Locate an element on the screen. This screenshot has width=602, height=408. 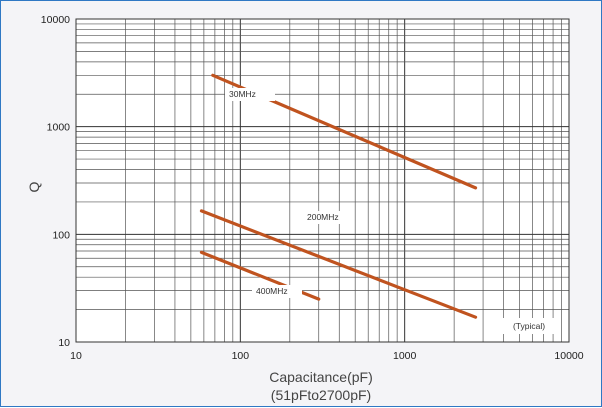
typical-note-background is located at coordinates (529, 326).